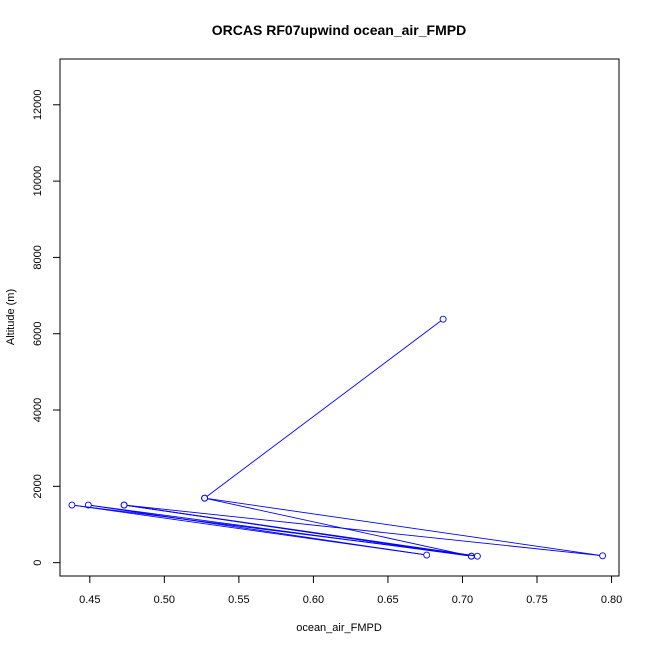 The image size is (650, 650). What do you see at coordinates (11, 317) in the screenshot?
I see `y-axis-label: Altitude (m)` at bounding box center [11, 317].